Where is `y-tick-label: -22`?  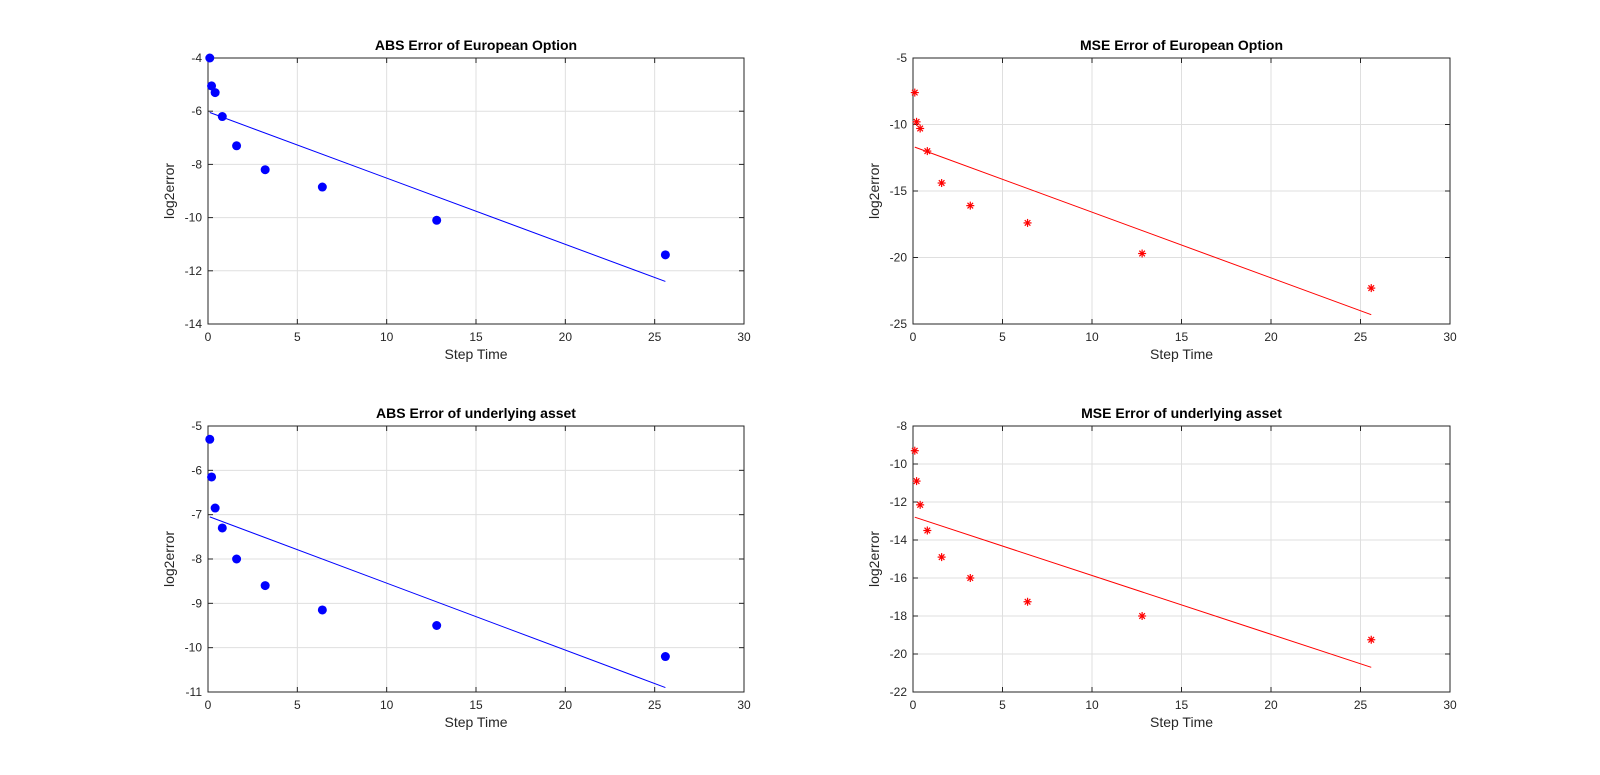 y-tick-label: -22 is located at coordinates (899, 692).